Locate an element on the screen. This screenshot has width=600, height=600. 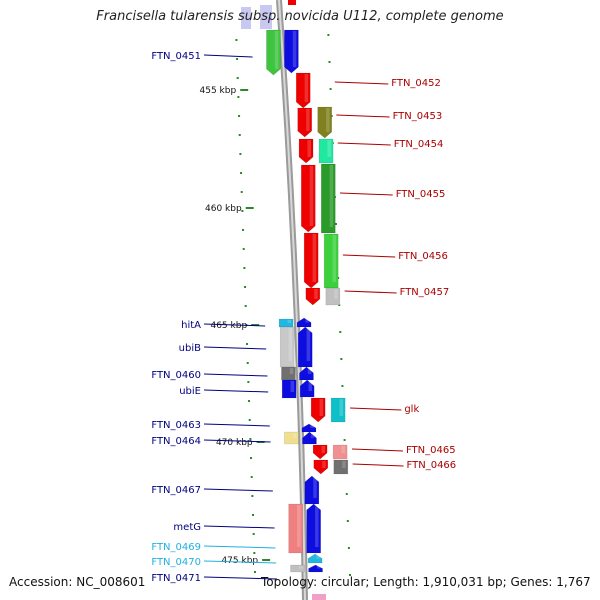
gene-label-ftn-0467: FTN_0467 is located at coordinates (176, 490).